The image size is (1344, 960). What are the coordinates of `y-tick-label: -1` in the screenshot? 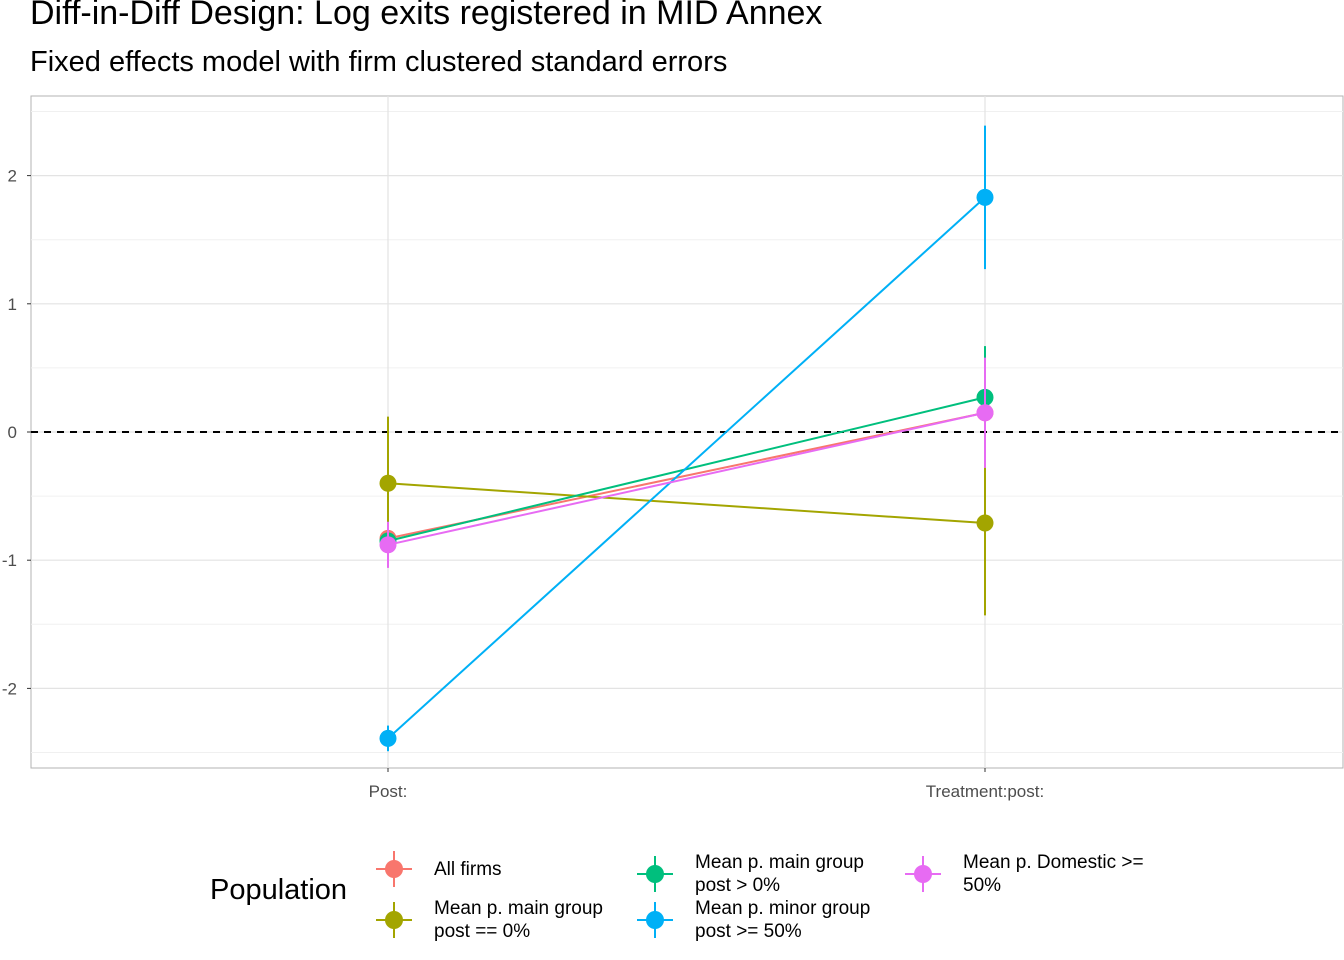 It's located at (9, 560).